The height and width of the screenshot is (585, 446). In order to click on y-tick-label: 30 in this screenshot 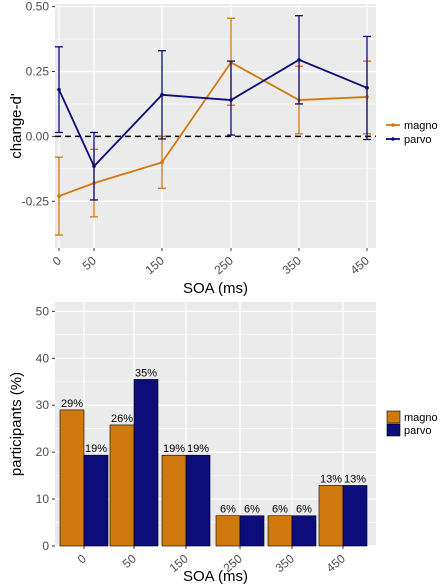, I will do `click(43, 405)`.